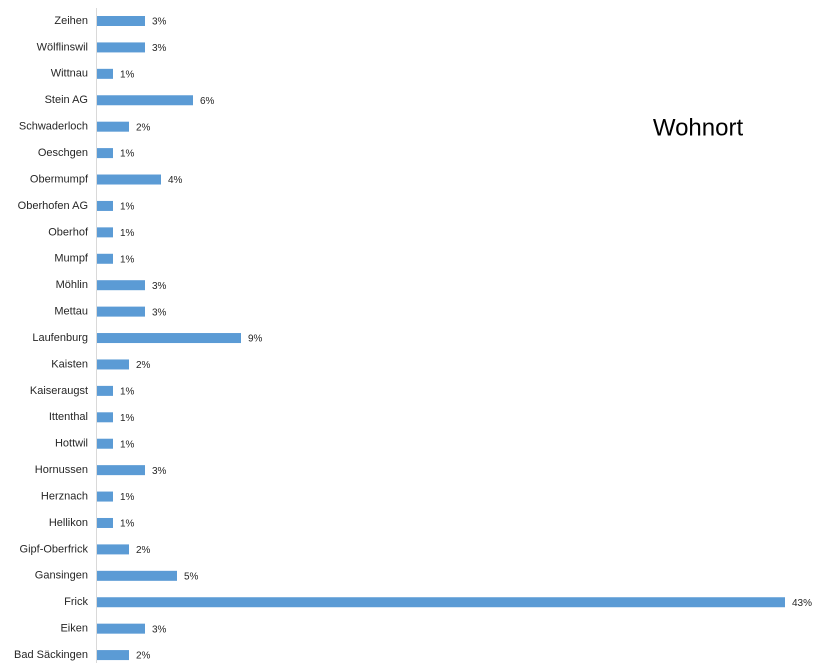 The image size is (814, 663). I want to click on category-label: Möhlin, so click(72, 285).